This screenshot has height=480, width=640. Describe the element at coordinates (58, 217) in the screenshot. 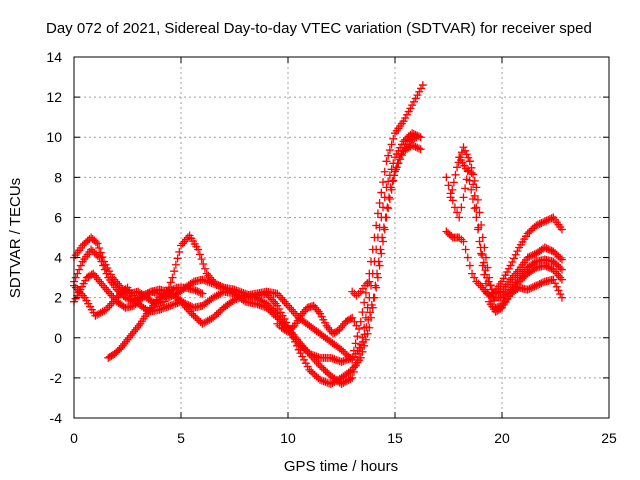

I see `y-tick-label: 6` at that location.